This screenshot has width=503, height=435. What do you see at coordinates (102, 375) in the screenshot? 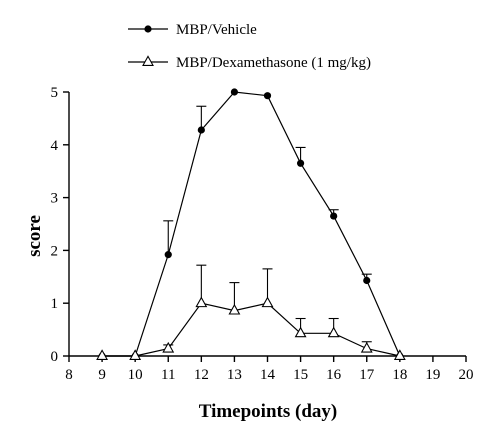
I see `x-tick-label: 9` at bounding box center [102, 375].